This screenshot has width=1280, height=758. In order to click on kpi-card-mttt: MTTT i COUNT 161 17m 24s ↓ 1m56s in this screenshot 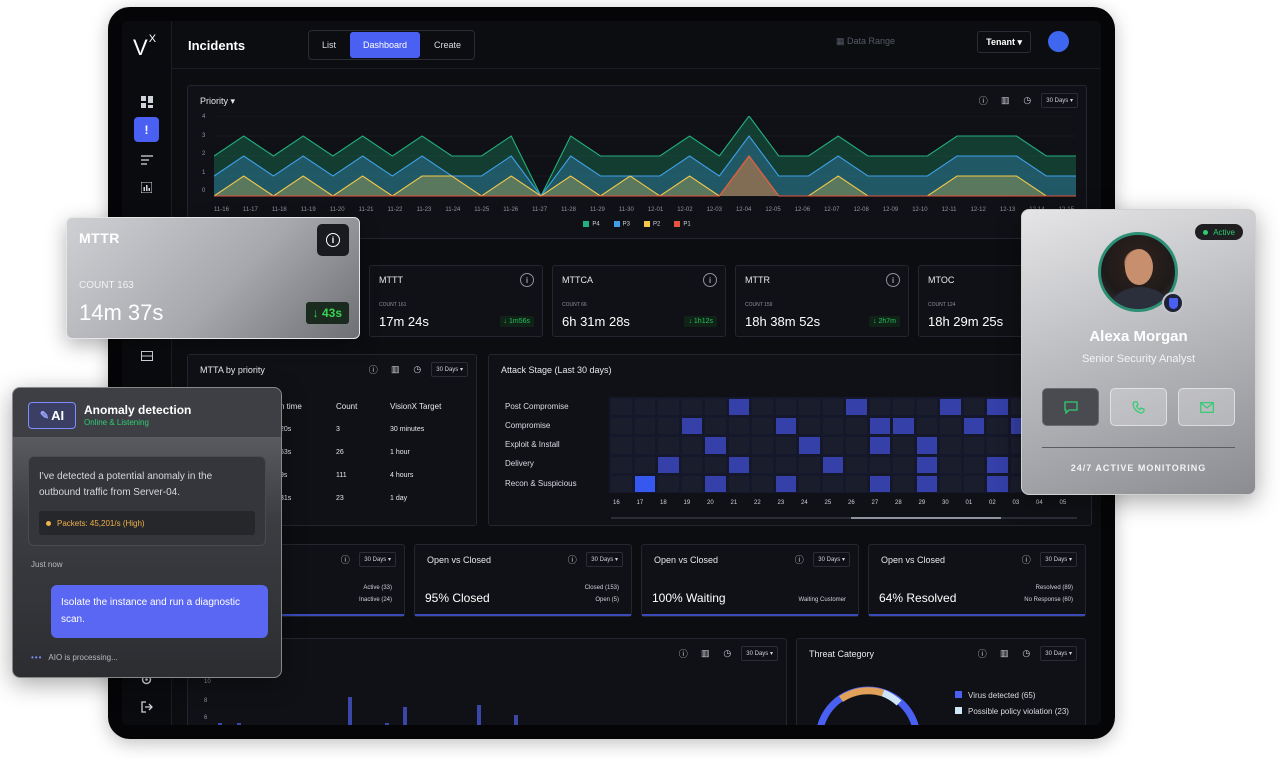, I will do `click(456, 301)`.